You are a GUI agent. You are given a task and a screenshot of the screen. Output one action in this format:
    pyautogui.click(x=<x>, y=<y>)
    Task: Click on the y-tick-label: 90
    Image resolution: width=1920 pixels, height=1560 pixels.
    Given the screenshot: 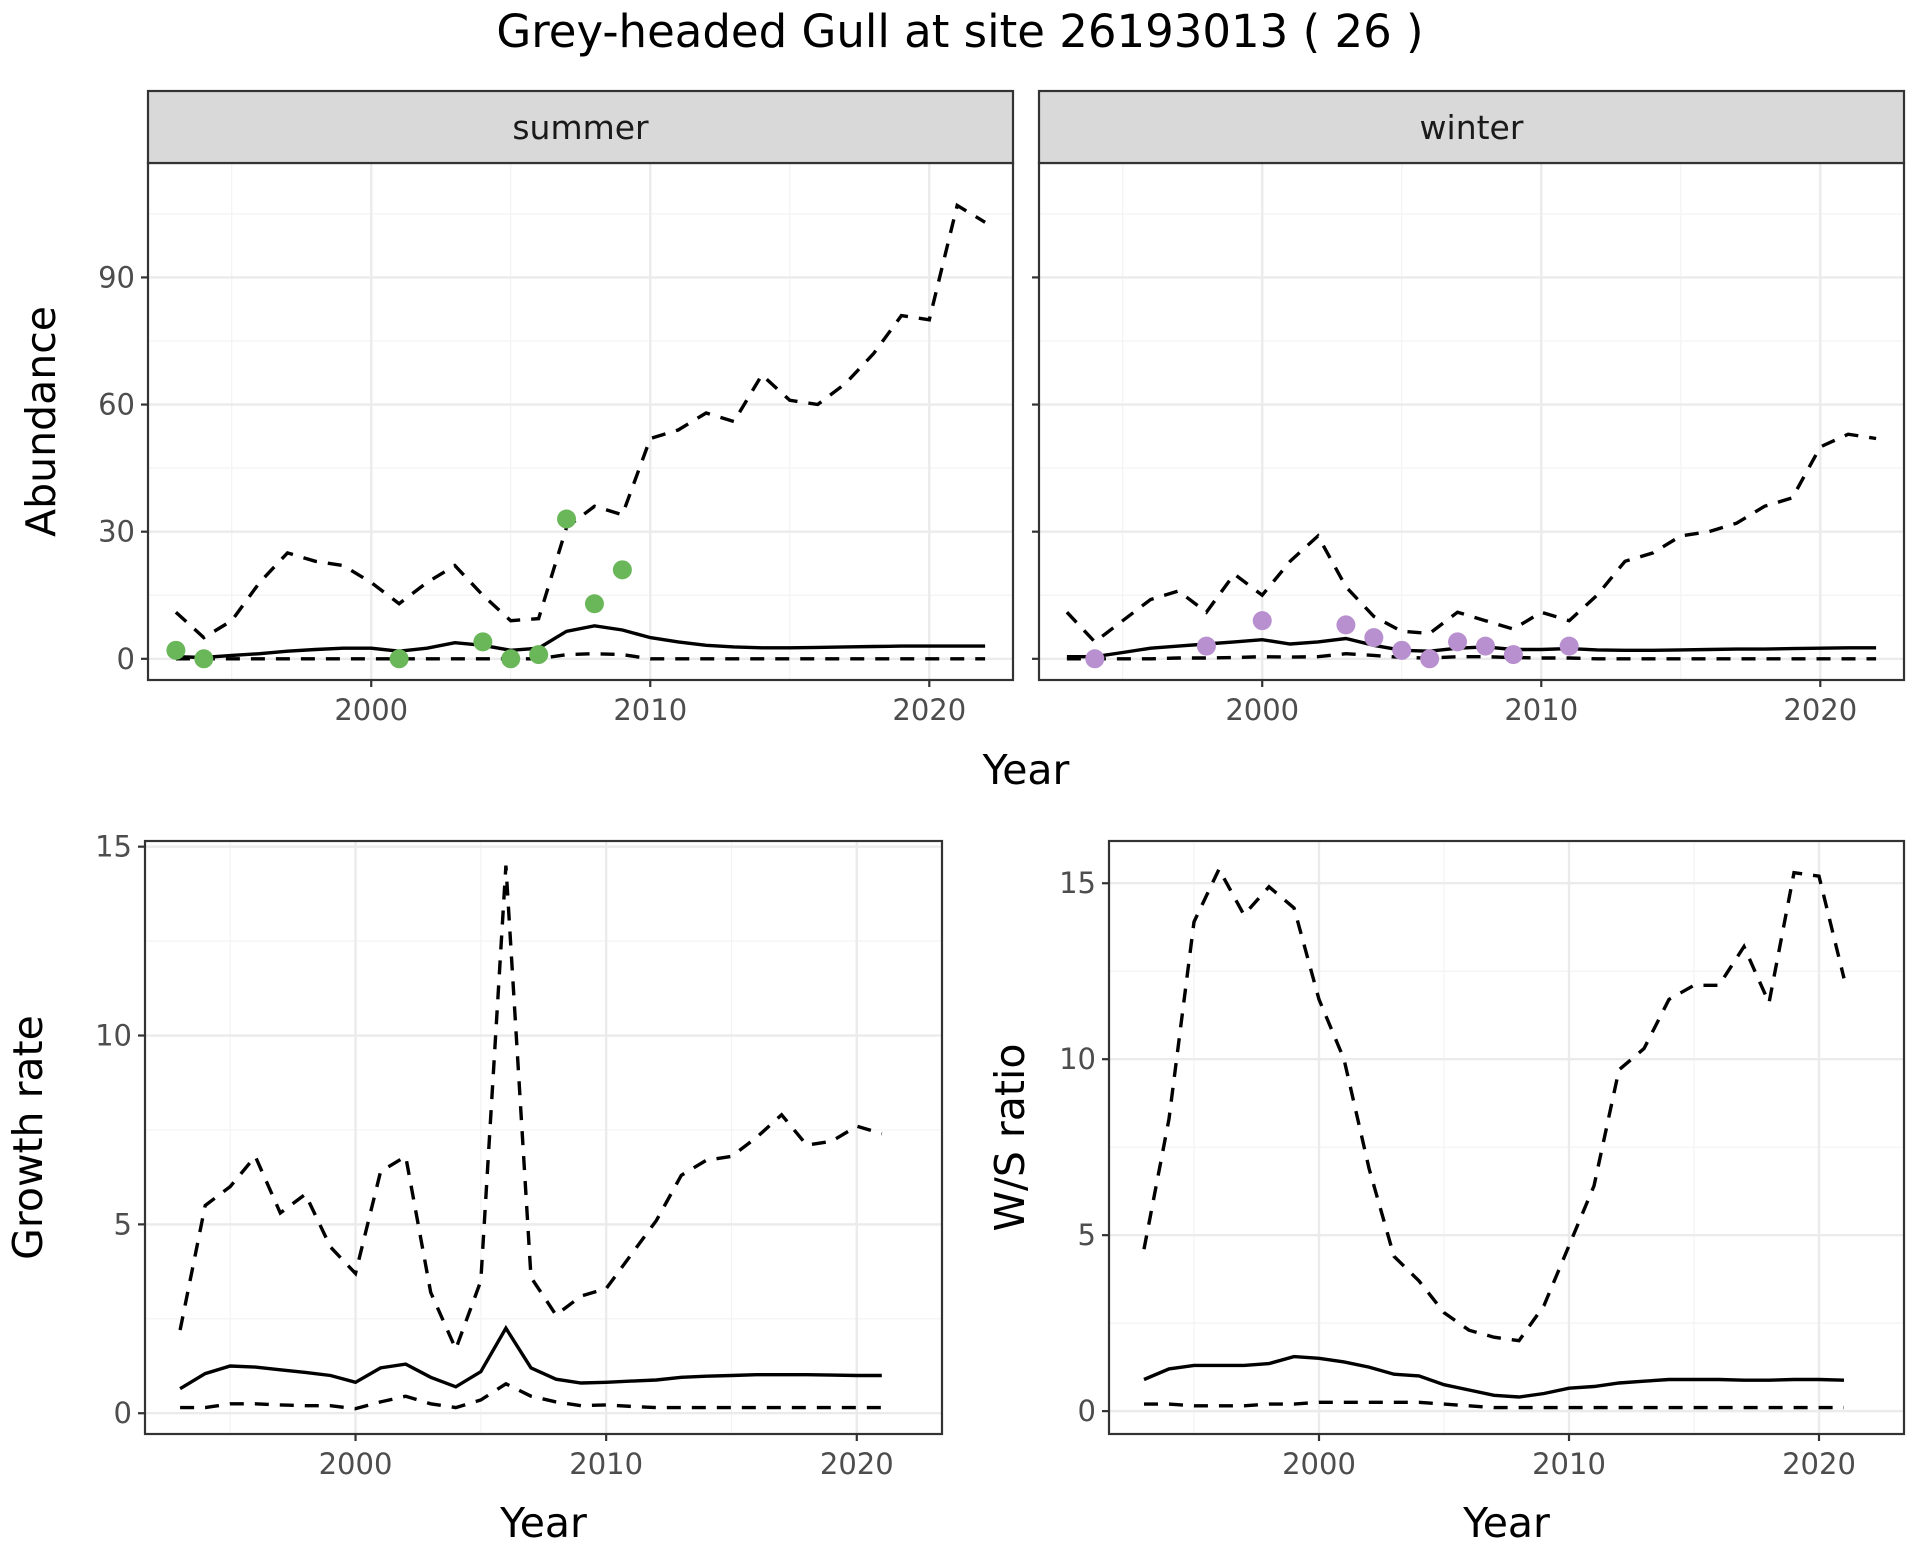 What is the action you would take?
    pyautogui.click(x=116, y=277)
    